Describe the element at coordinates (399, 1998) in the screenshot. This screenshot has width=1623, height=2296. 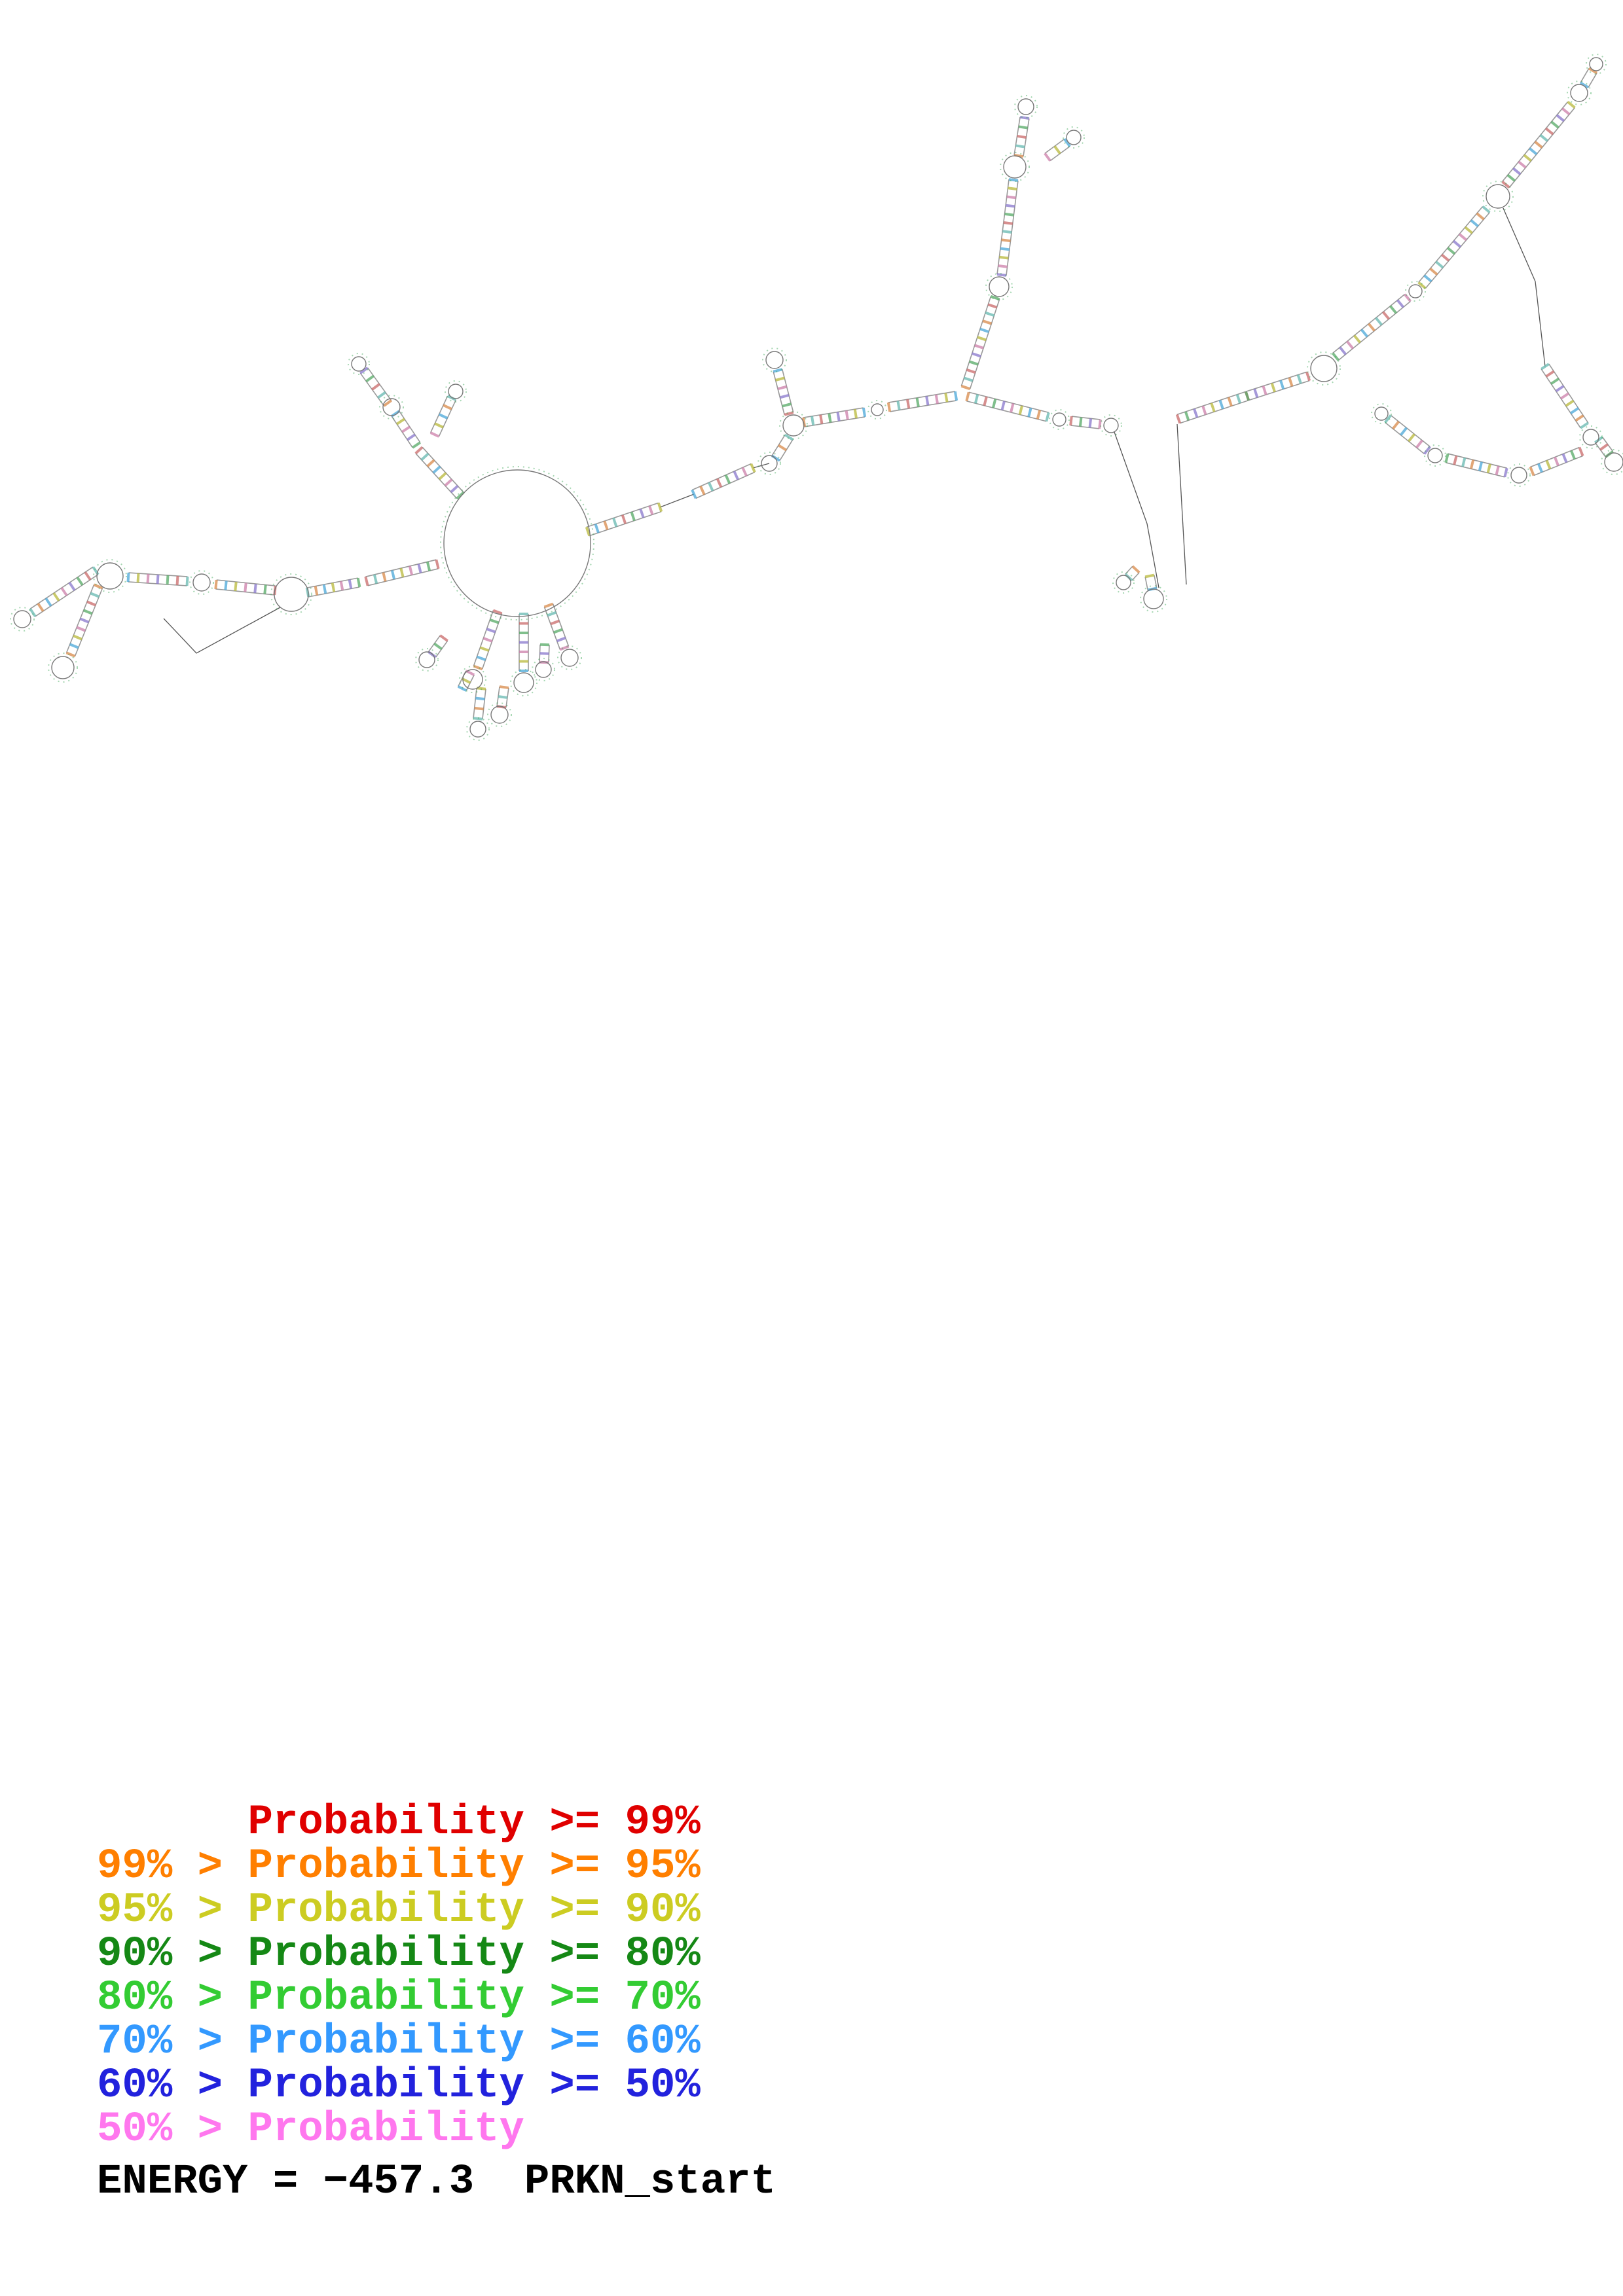
I see `legend-item: 80% > Probability >= 70%` at that location.